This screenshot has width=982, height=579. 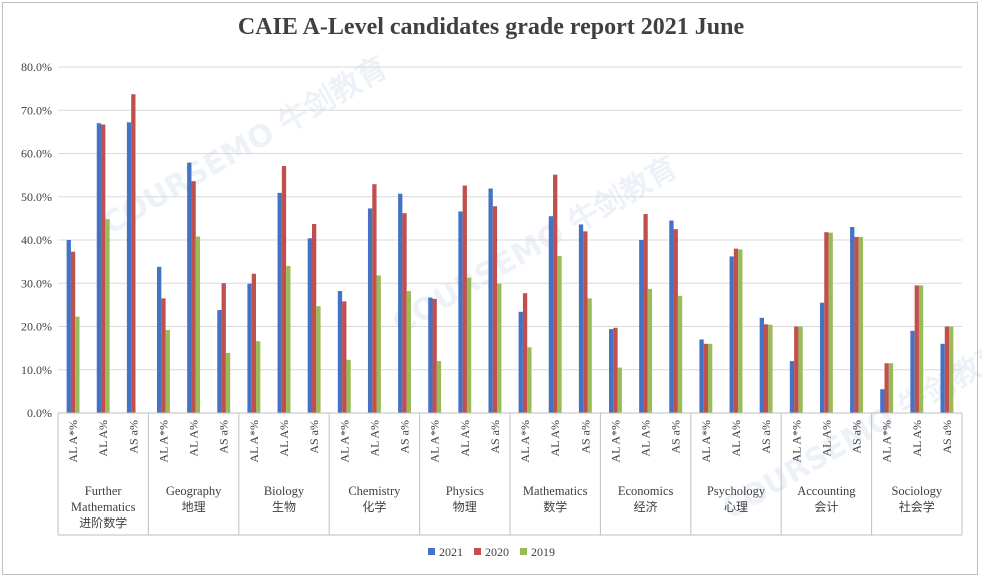 What do you see at coordinates (736, 491) in the screenshot?
I see `subject-label-en: Psychology` at bounding box center [736, 491].